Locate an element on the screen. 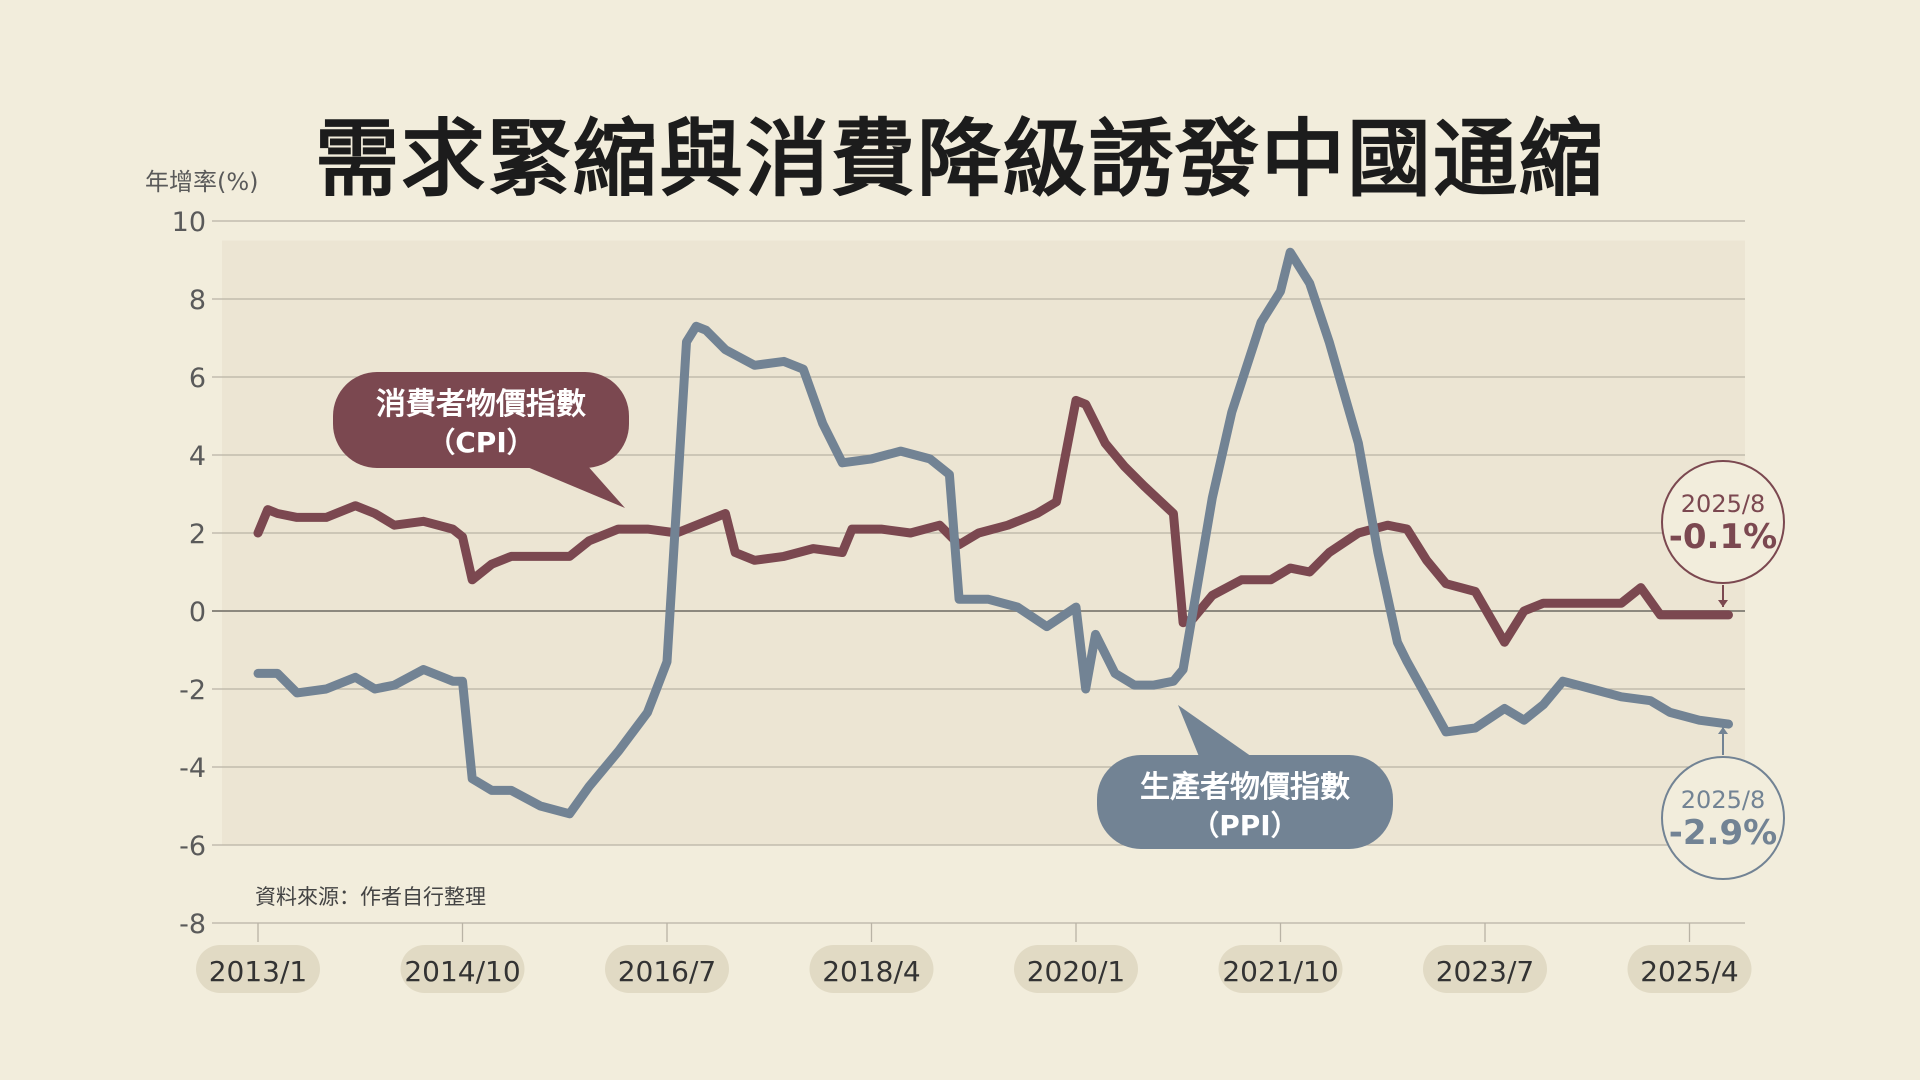 The image size is (1920, 1080). series-label-abbrev: （PPI） is located at coordinates (1244, 825).